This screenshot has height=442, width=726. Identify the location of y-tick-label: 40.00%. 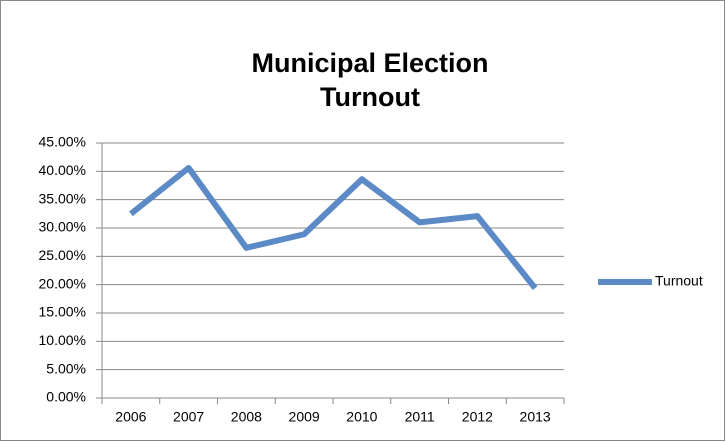
(62, 170).